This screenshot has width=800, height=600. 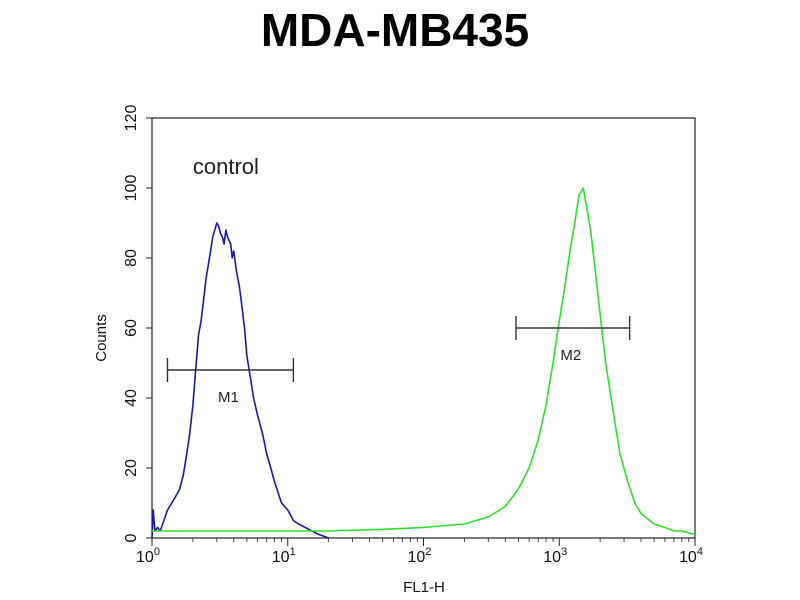 I want to click on x-tick-label: 10⁰, so click(x=148, y=556).